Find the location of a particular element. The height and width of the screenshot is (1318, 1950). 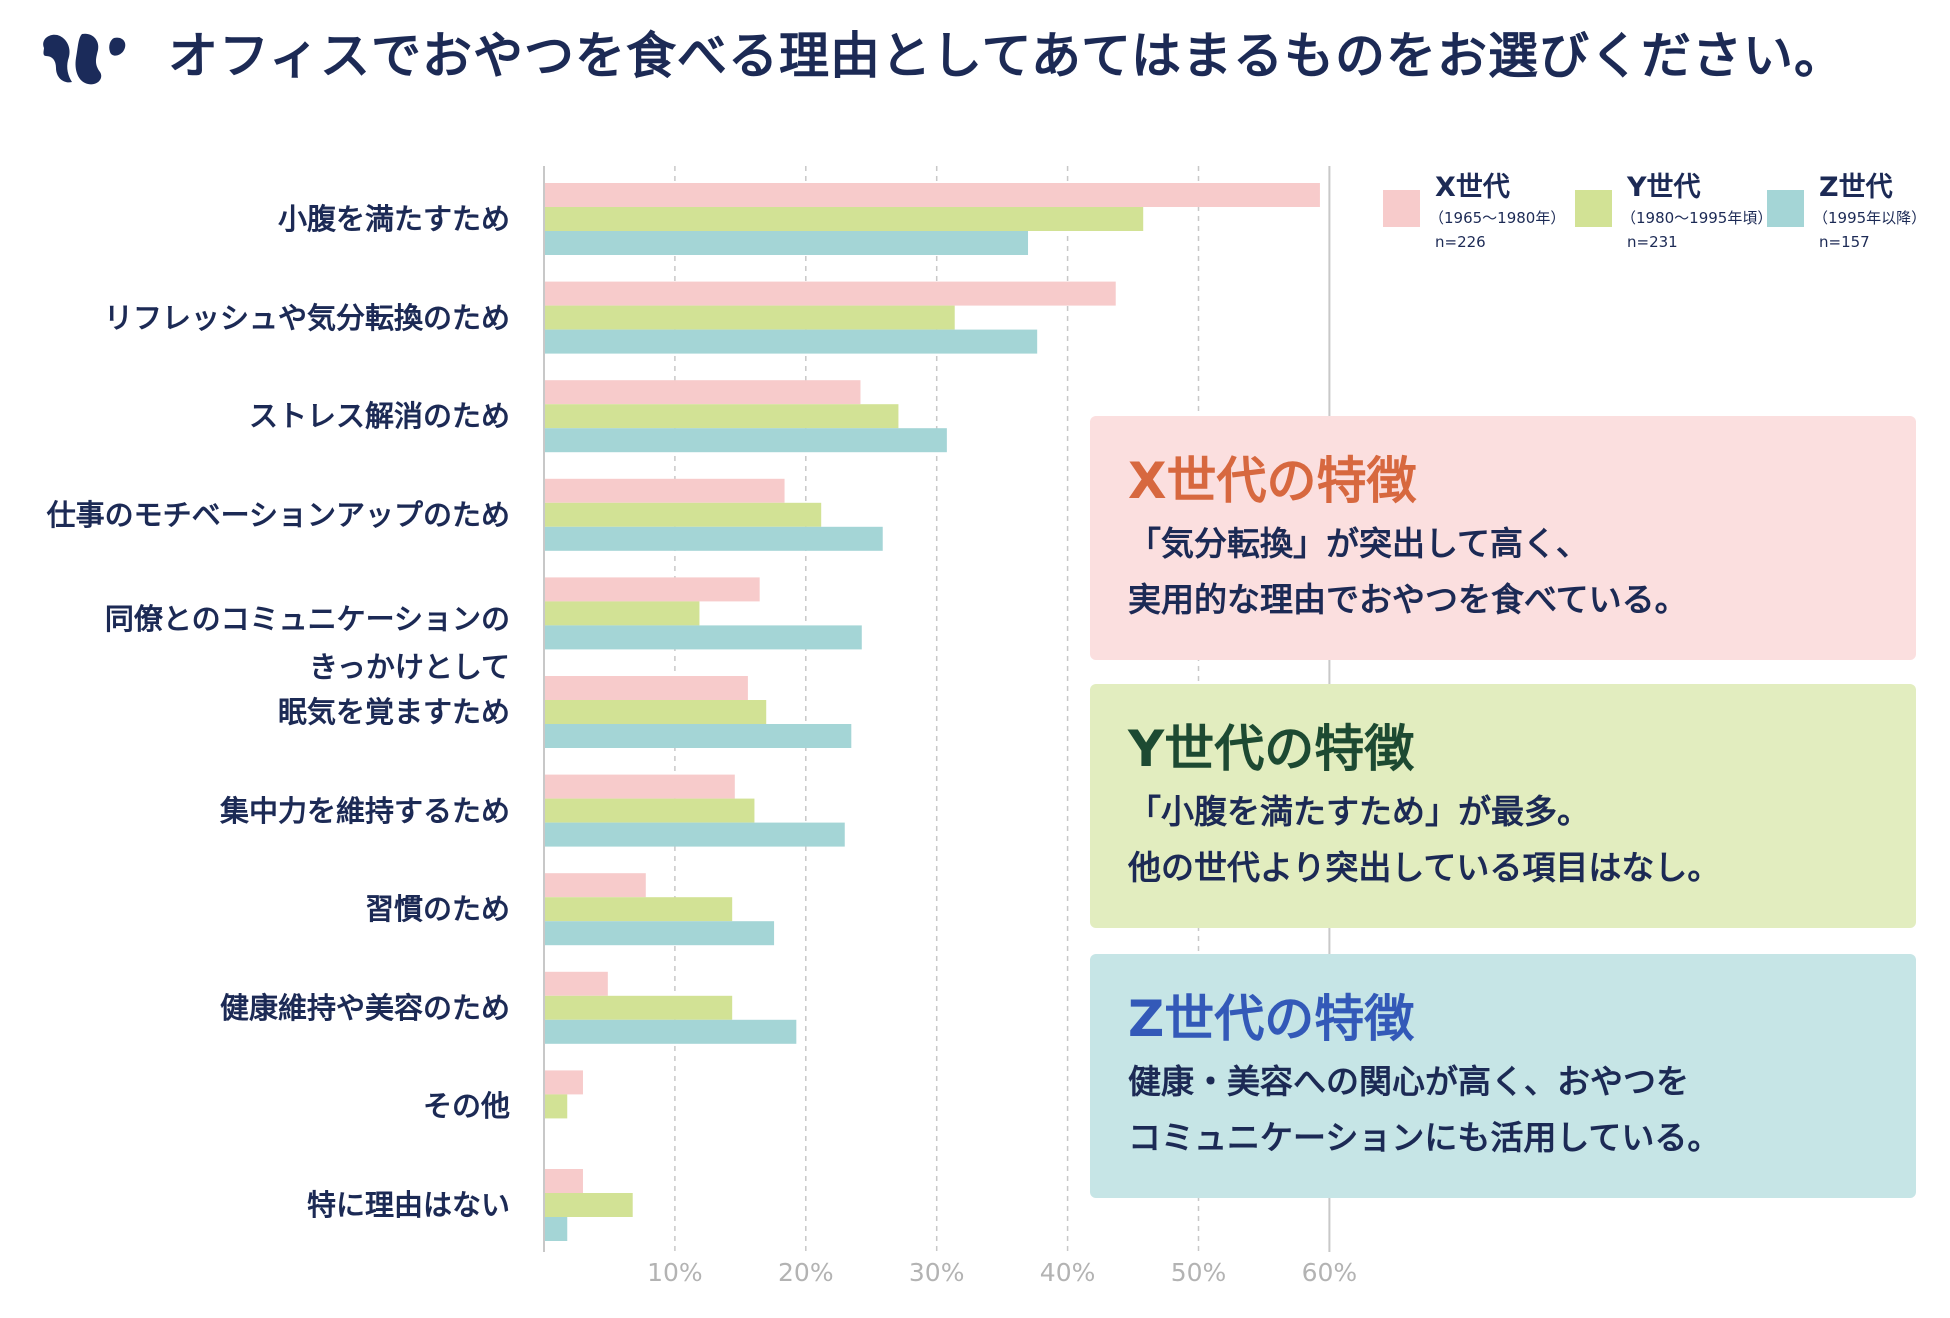

category-label: 健康維持や美容のため is located at coordinates (364, 1007).